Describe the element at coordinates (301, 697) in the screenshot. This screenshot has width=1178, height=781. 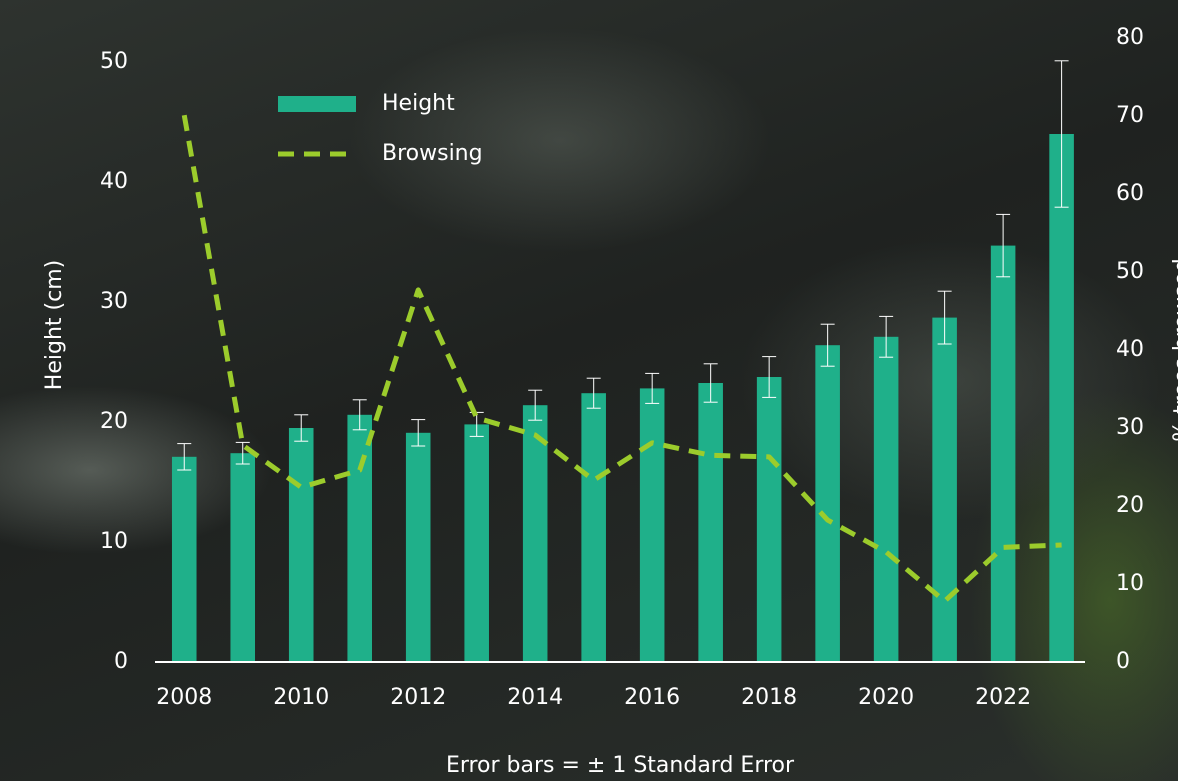
I see `x-tick-label: 2010` at that location.